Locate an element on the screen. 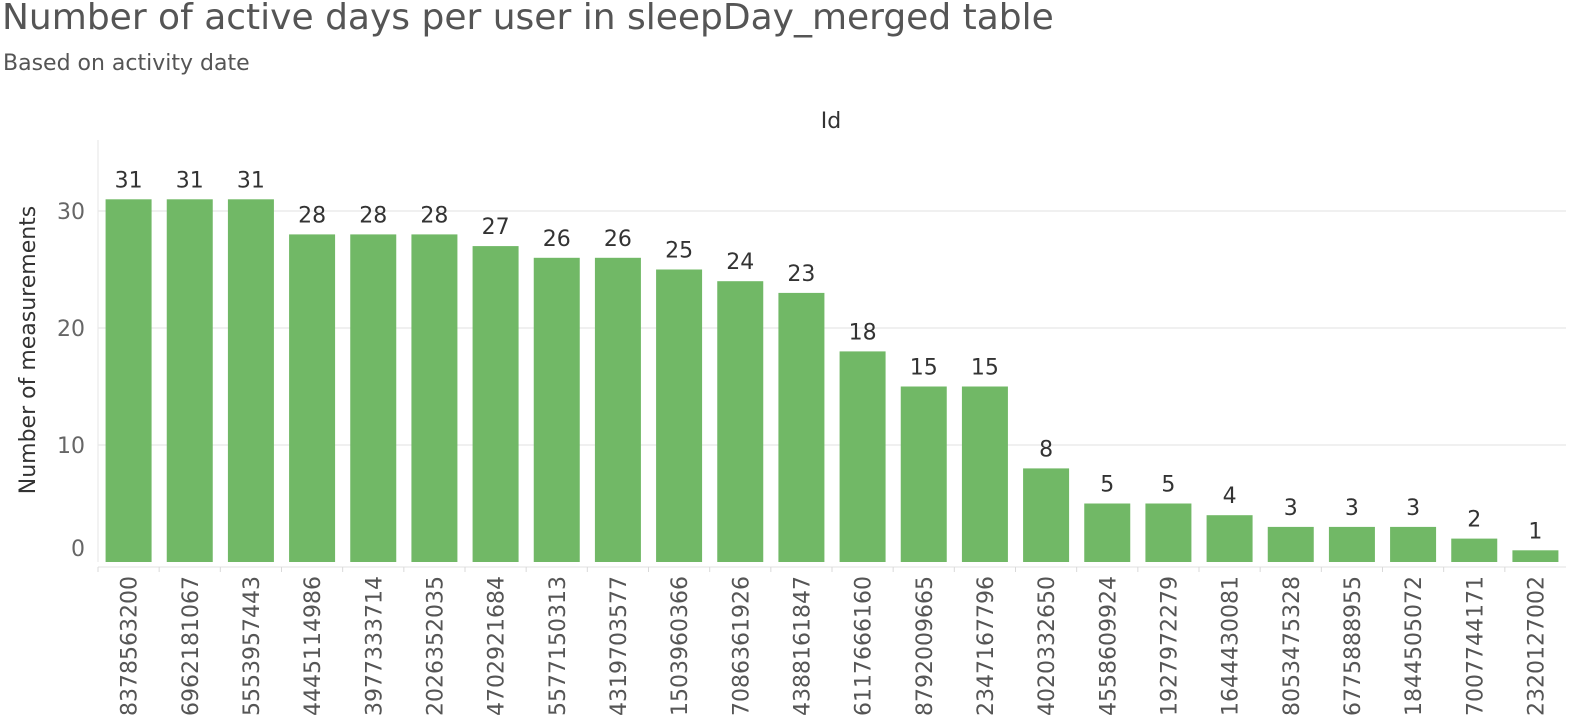 This screenshot has width=1576, height=726. x-tick-label: 8053475328 is located at coordinates (1292, 646).